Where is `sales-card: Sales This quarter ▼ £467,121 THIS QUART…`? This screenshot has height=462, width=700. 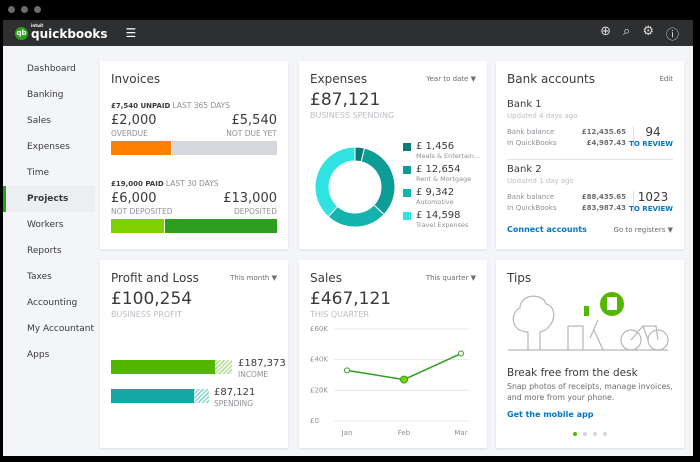 sales-card: Sales This quarter ▼ £467,121 THIS QUART… is located at coordinates (393, 354).